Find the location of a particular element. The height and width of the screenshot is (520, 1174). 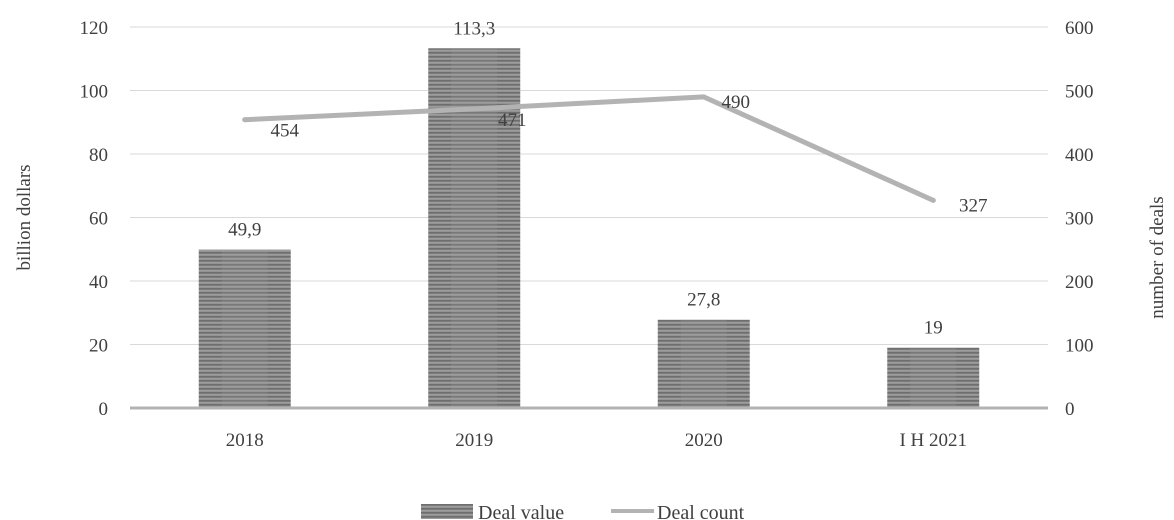

x-tick-label: 2019 is located at coordinates (474, 440).